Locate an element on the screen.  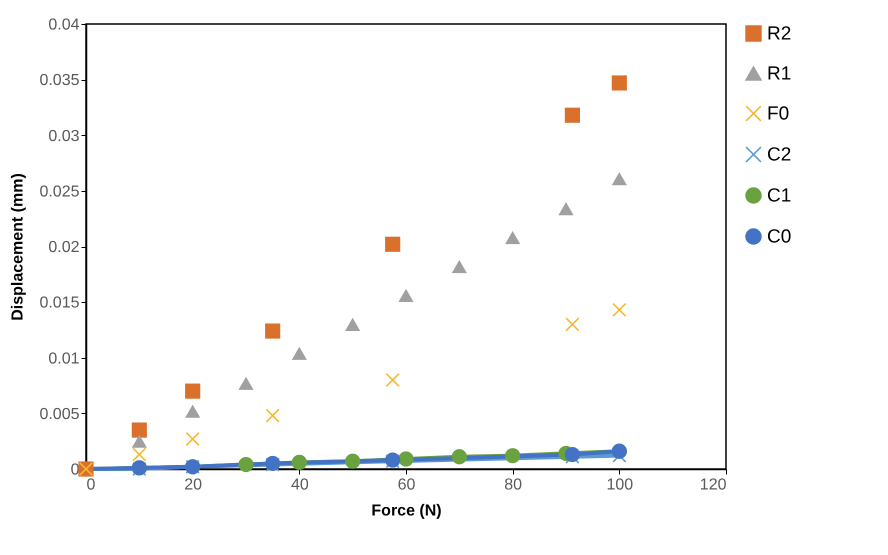
legend-label: C0 is located at coordinates (779, 237).